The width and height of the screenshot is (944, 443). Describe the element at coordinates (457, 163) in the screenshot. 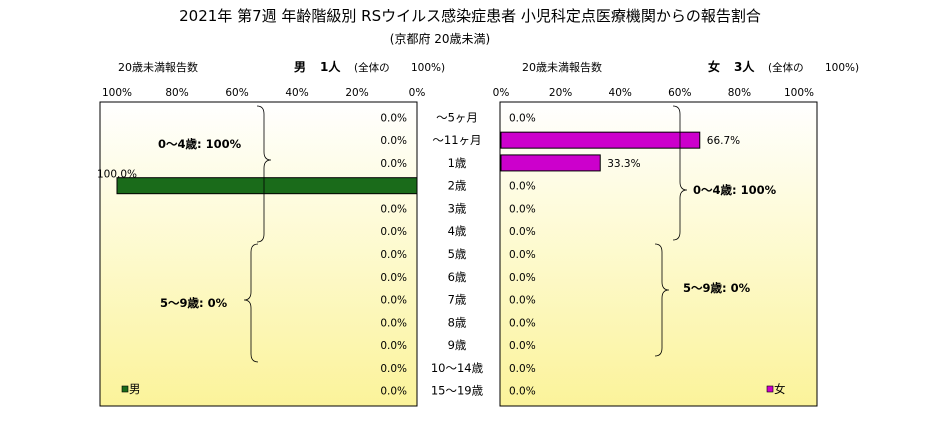

I see `category-label: 1歳` at that location.